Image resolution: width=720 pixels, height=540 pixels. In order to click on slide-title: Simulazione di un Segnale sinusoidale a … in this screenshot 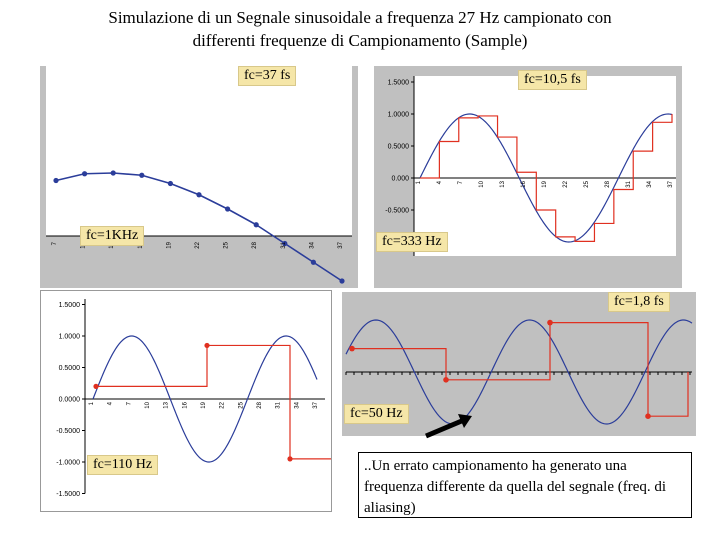, I will do `click(360, 29)`.